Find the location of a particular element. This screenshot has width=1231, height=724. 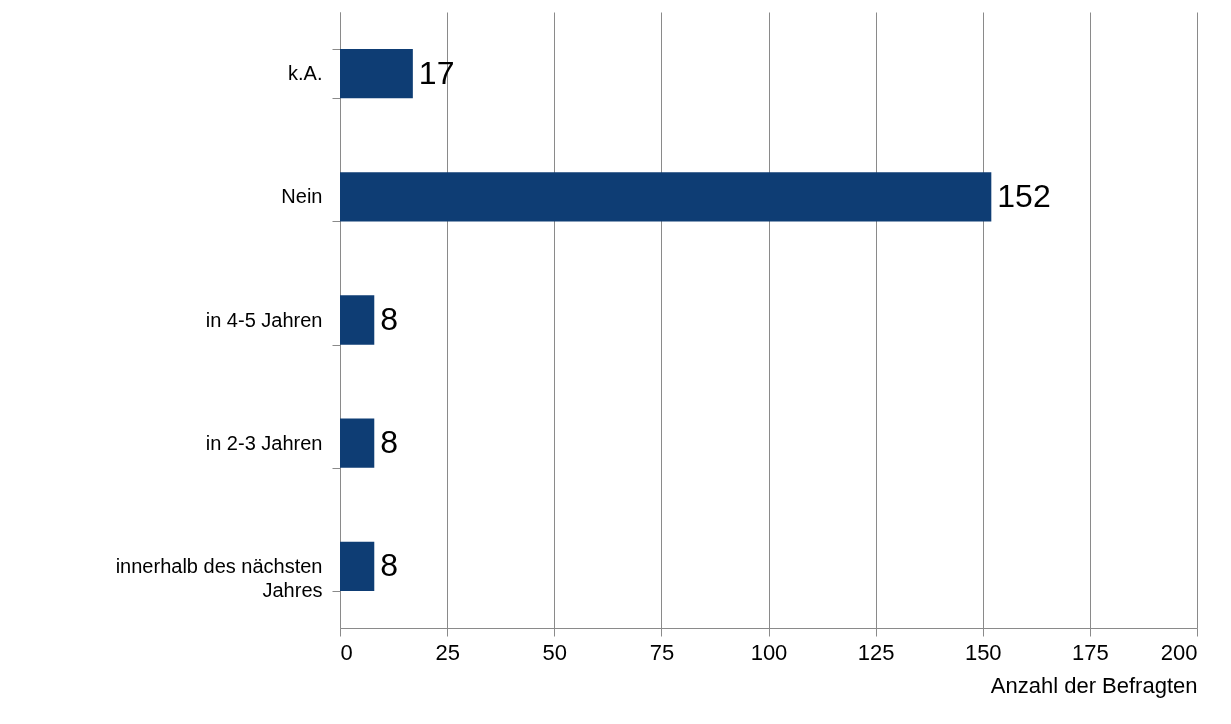

y-tick-label: innerhalb des nächsten Jahres is located at coordinates (219, 577).